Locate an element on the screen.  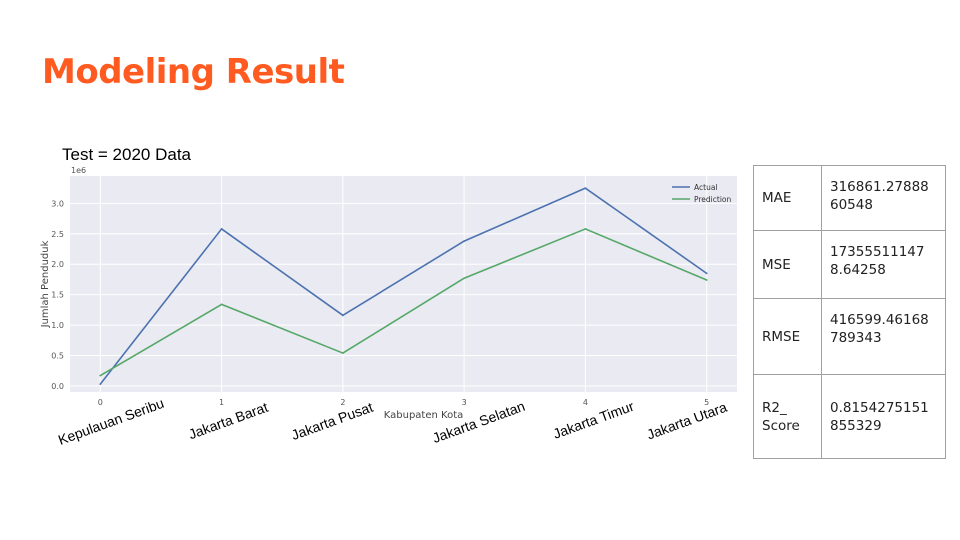
legend-label: Actual is located at coordinates (706, 187).